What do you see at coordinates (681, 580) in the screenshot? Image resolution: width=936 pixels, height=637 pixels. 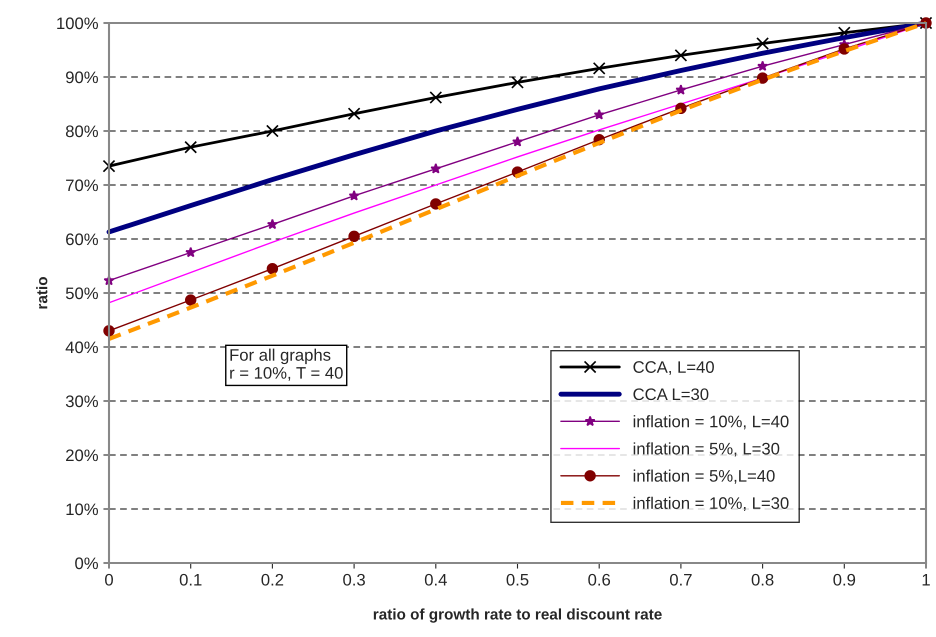 I see `x-tick-label: 0.7` at bounding box center [681, 580].